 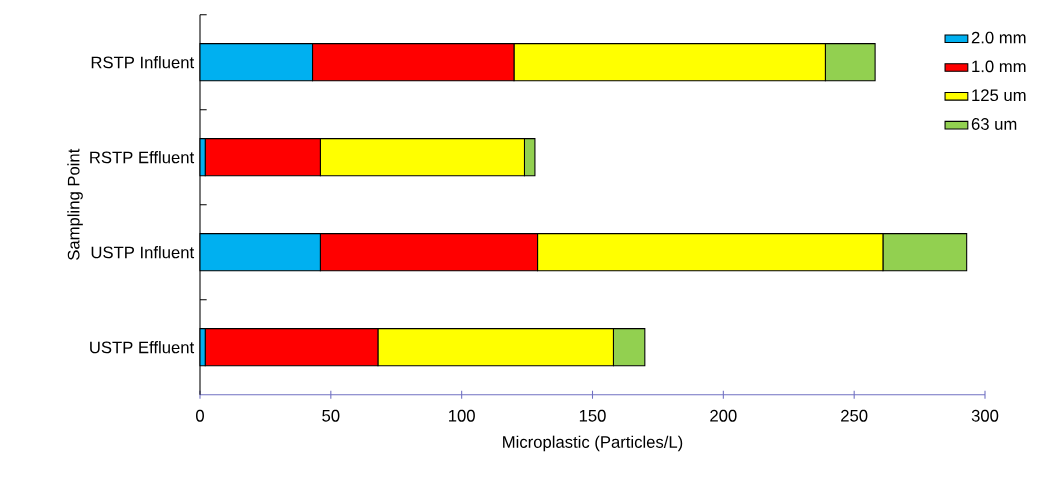 I want to click on x-tick-label: 200, so click(x=723, y=415).